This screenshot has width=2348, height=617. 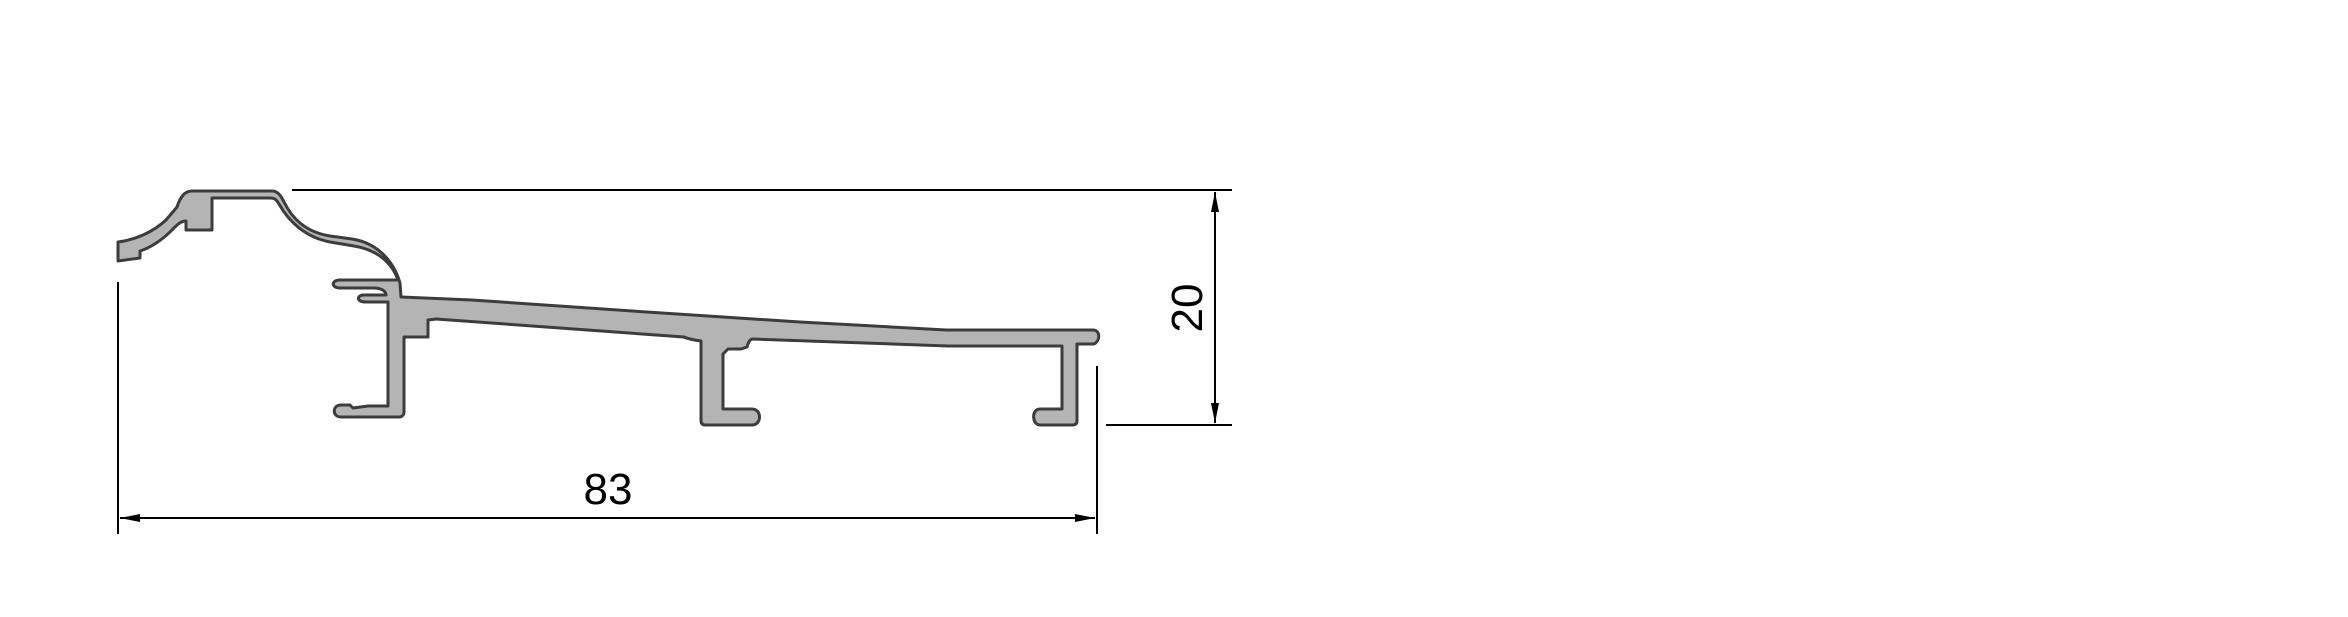 I want to click on height-dimension-label: 20, so click(x=1187, y=308).